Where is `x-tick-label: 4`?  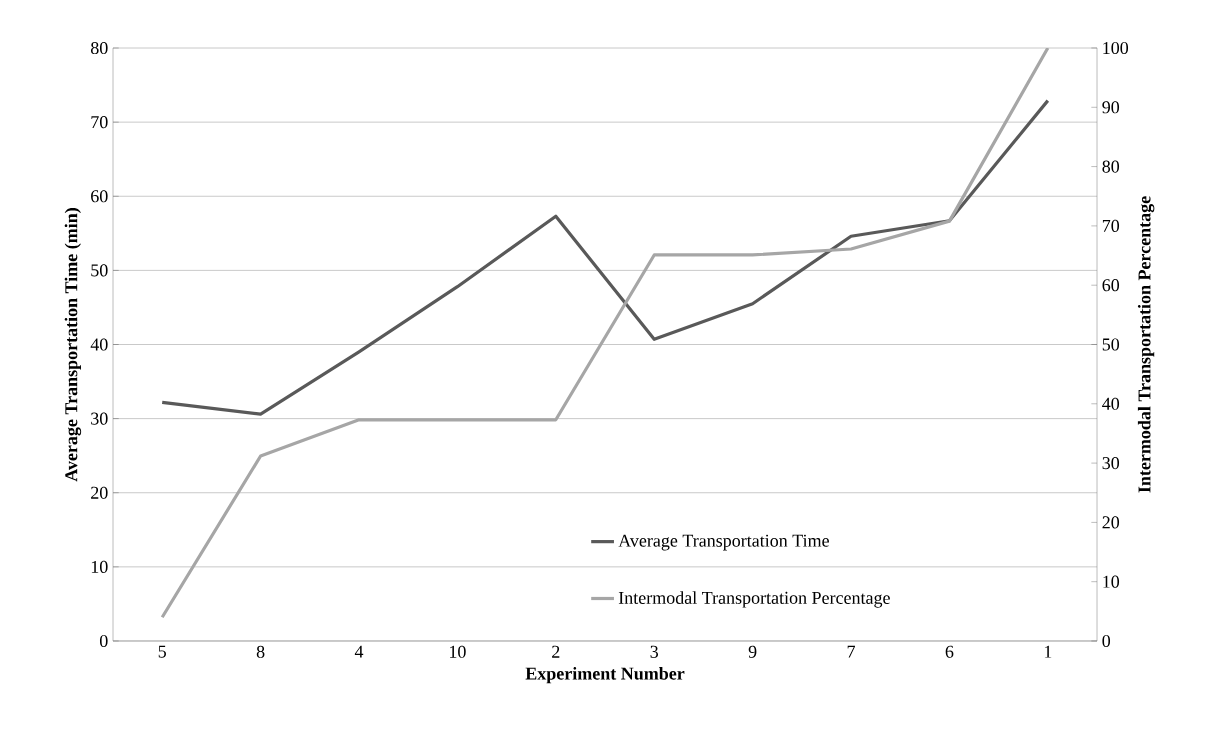
x-tick-label: 4 is located at coordinates (359, 651).